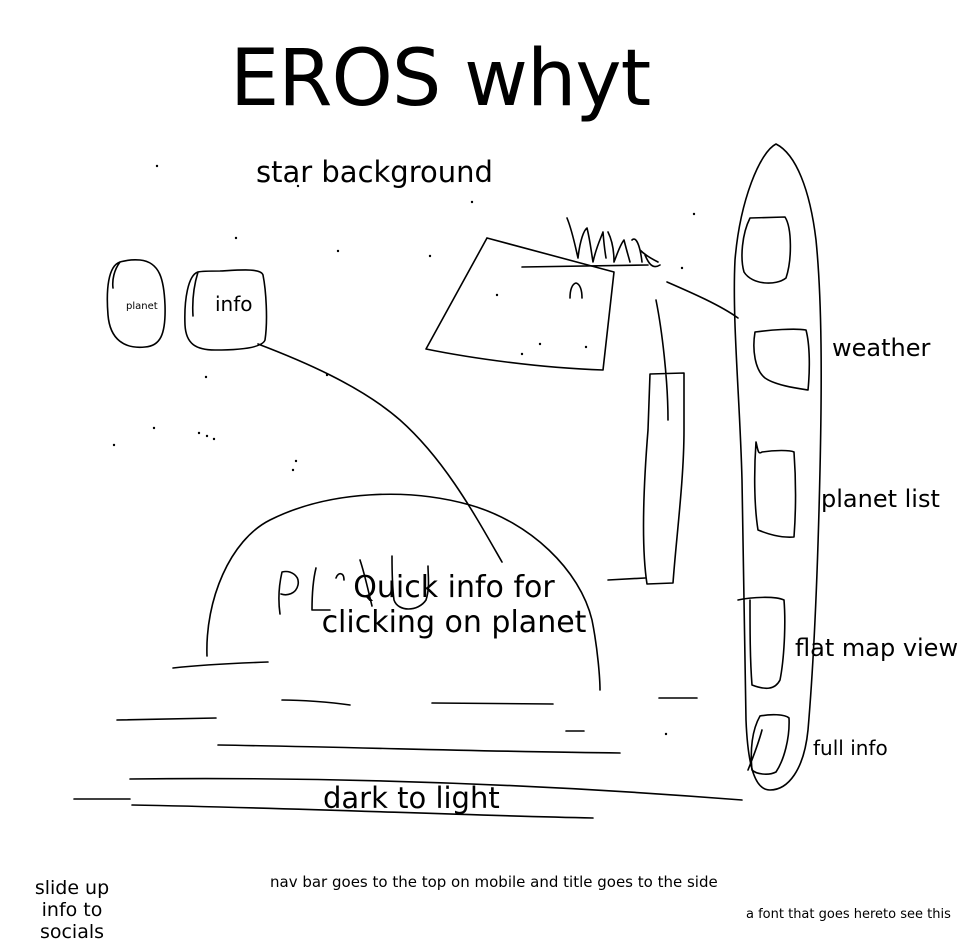 This screenshot has height=944, width=958. Describe the element at coordinates (646, 442) in the screenshot. I see `vertical-bar-outline` at that location.